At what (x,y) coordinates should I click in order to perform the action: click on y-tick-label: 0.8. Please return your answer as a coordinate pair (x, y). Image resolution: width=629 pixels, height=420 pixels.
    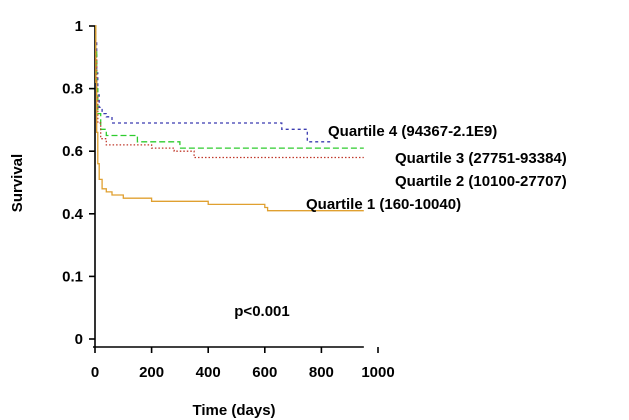
    Looking at the image, I should click on (72, 89).